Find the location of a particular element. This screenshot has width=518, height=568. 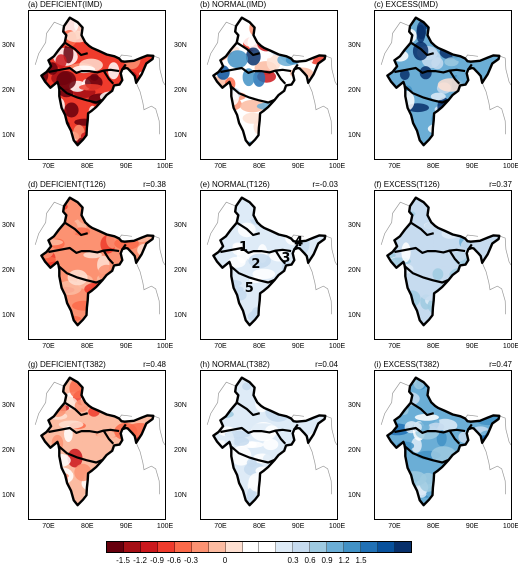

lon-tick-label: 90E is located at coordinates (472, 346).